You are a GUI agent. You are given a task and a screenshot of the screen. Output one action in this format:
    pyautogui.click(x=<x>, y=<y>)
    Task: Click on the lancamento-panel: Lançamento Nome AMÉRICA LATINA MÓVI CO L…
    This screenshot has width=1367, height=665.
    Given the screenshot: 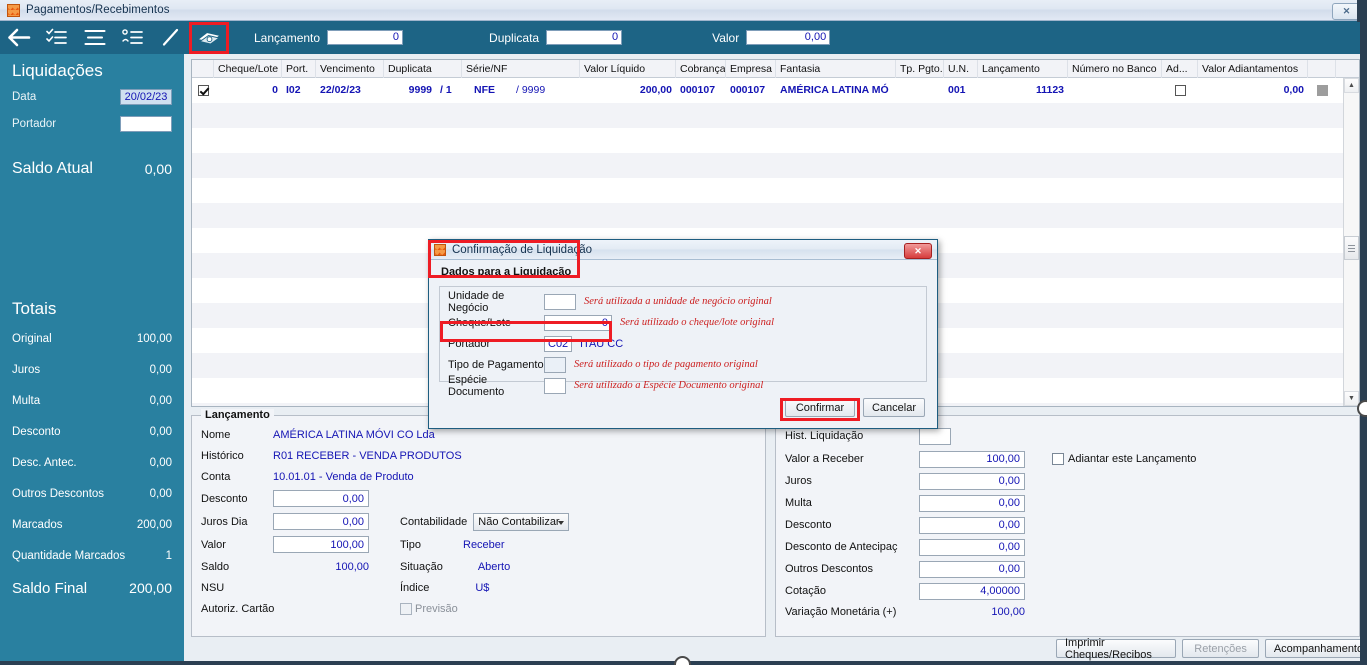 What is the action you would take?
    pyautogui.click(x=478, y=523)
    